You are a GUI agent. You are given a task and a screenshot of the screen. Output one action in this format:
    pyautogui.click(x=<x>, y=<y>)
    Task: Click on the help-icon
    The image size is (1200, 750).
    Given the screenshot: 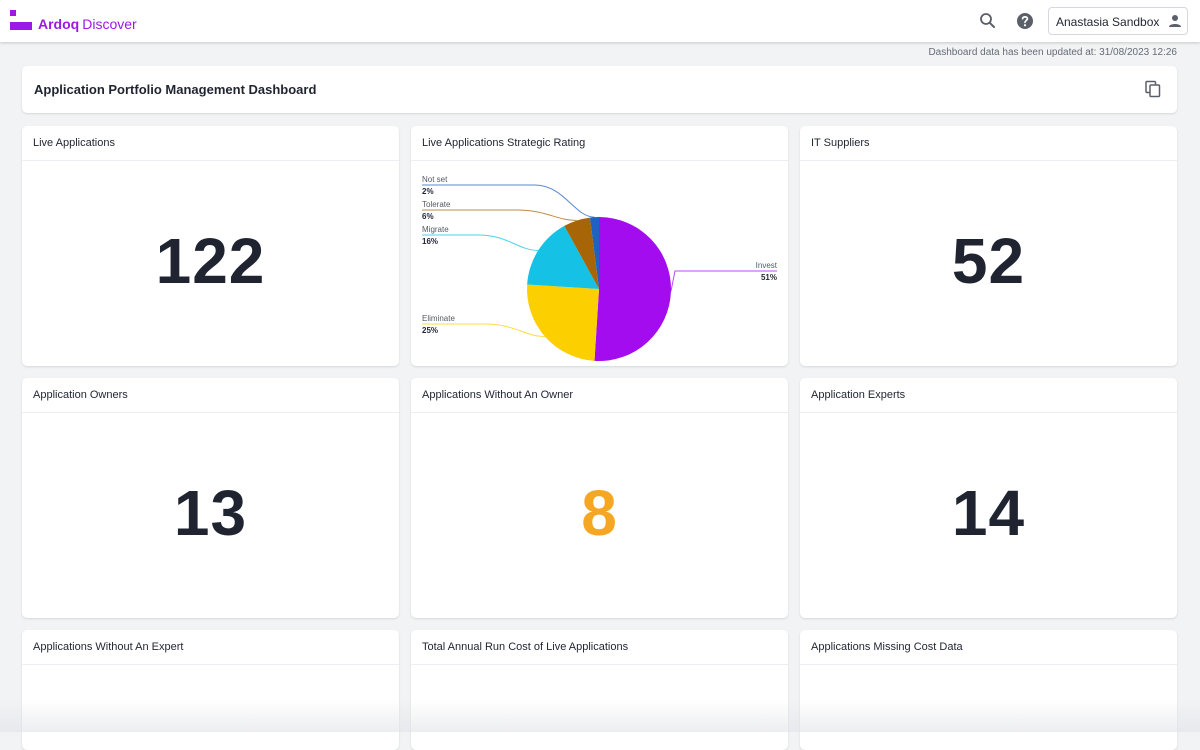 What is the action you would take?
    pyautogui.click(x=1025, y=21)
    